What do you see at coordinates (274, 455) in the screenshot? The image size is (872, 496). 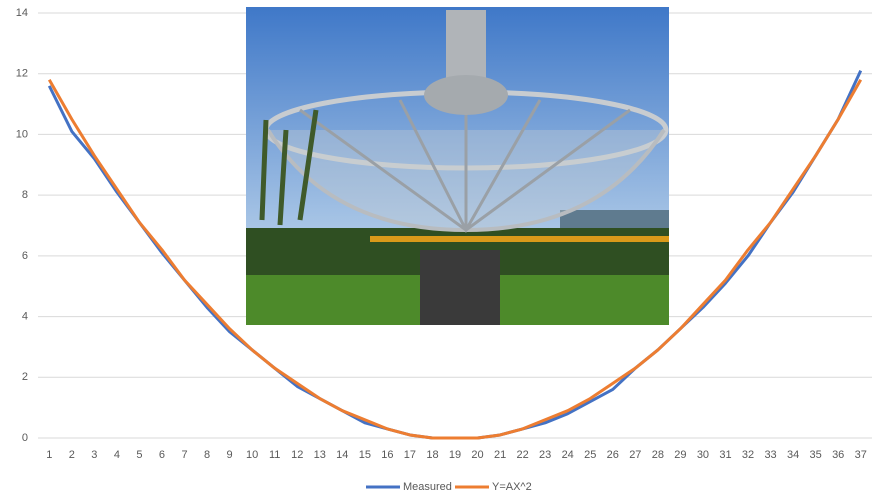 I see `x-tick-label: 11` at bounding box center [274, 455].